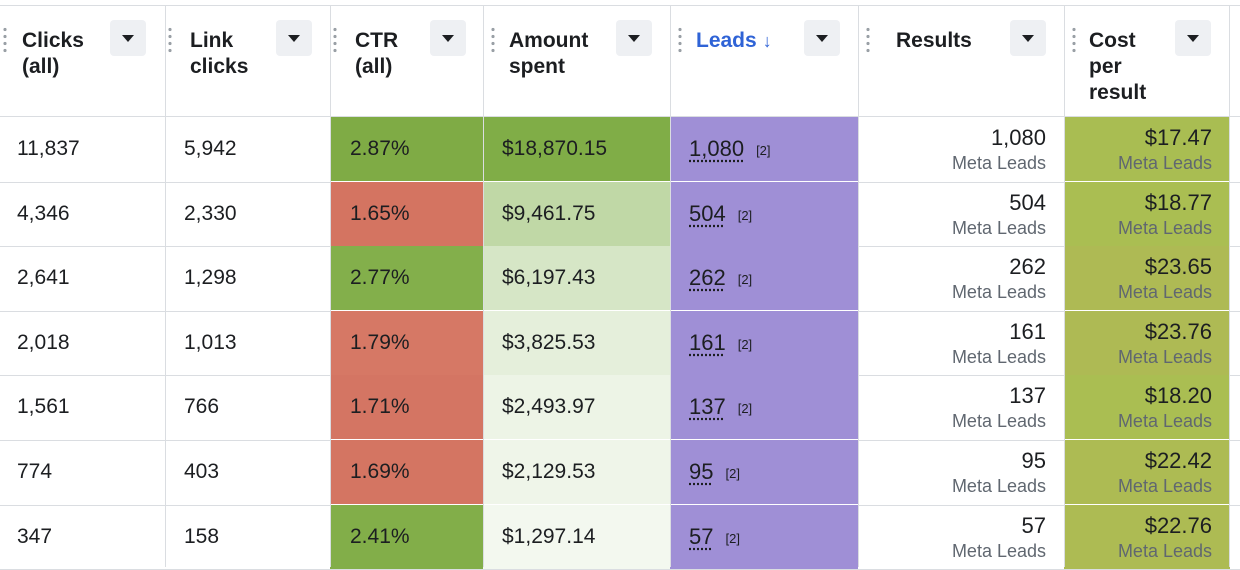 This screenshot has width=1240, height=570. Describe the element at coordinates (707, 213) in the screenshot. I see `leads-value: 504` at that location.